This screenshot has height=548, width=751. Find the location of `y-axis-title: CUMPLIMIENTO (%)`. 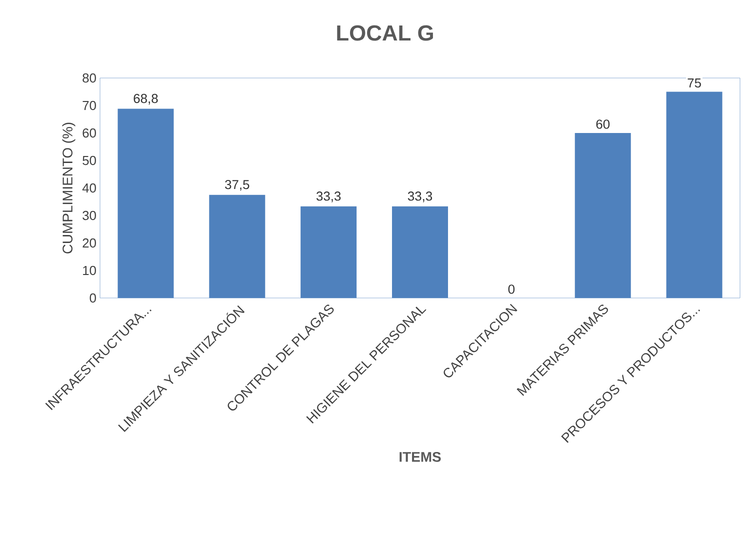

y-axis-title: CUMPLIMIENTO (%) is located at coordinates (69, 188).